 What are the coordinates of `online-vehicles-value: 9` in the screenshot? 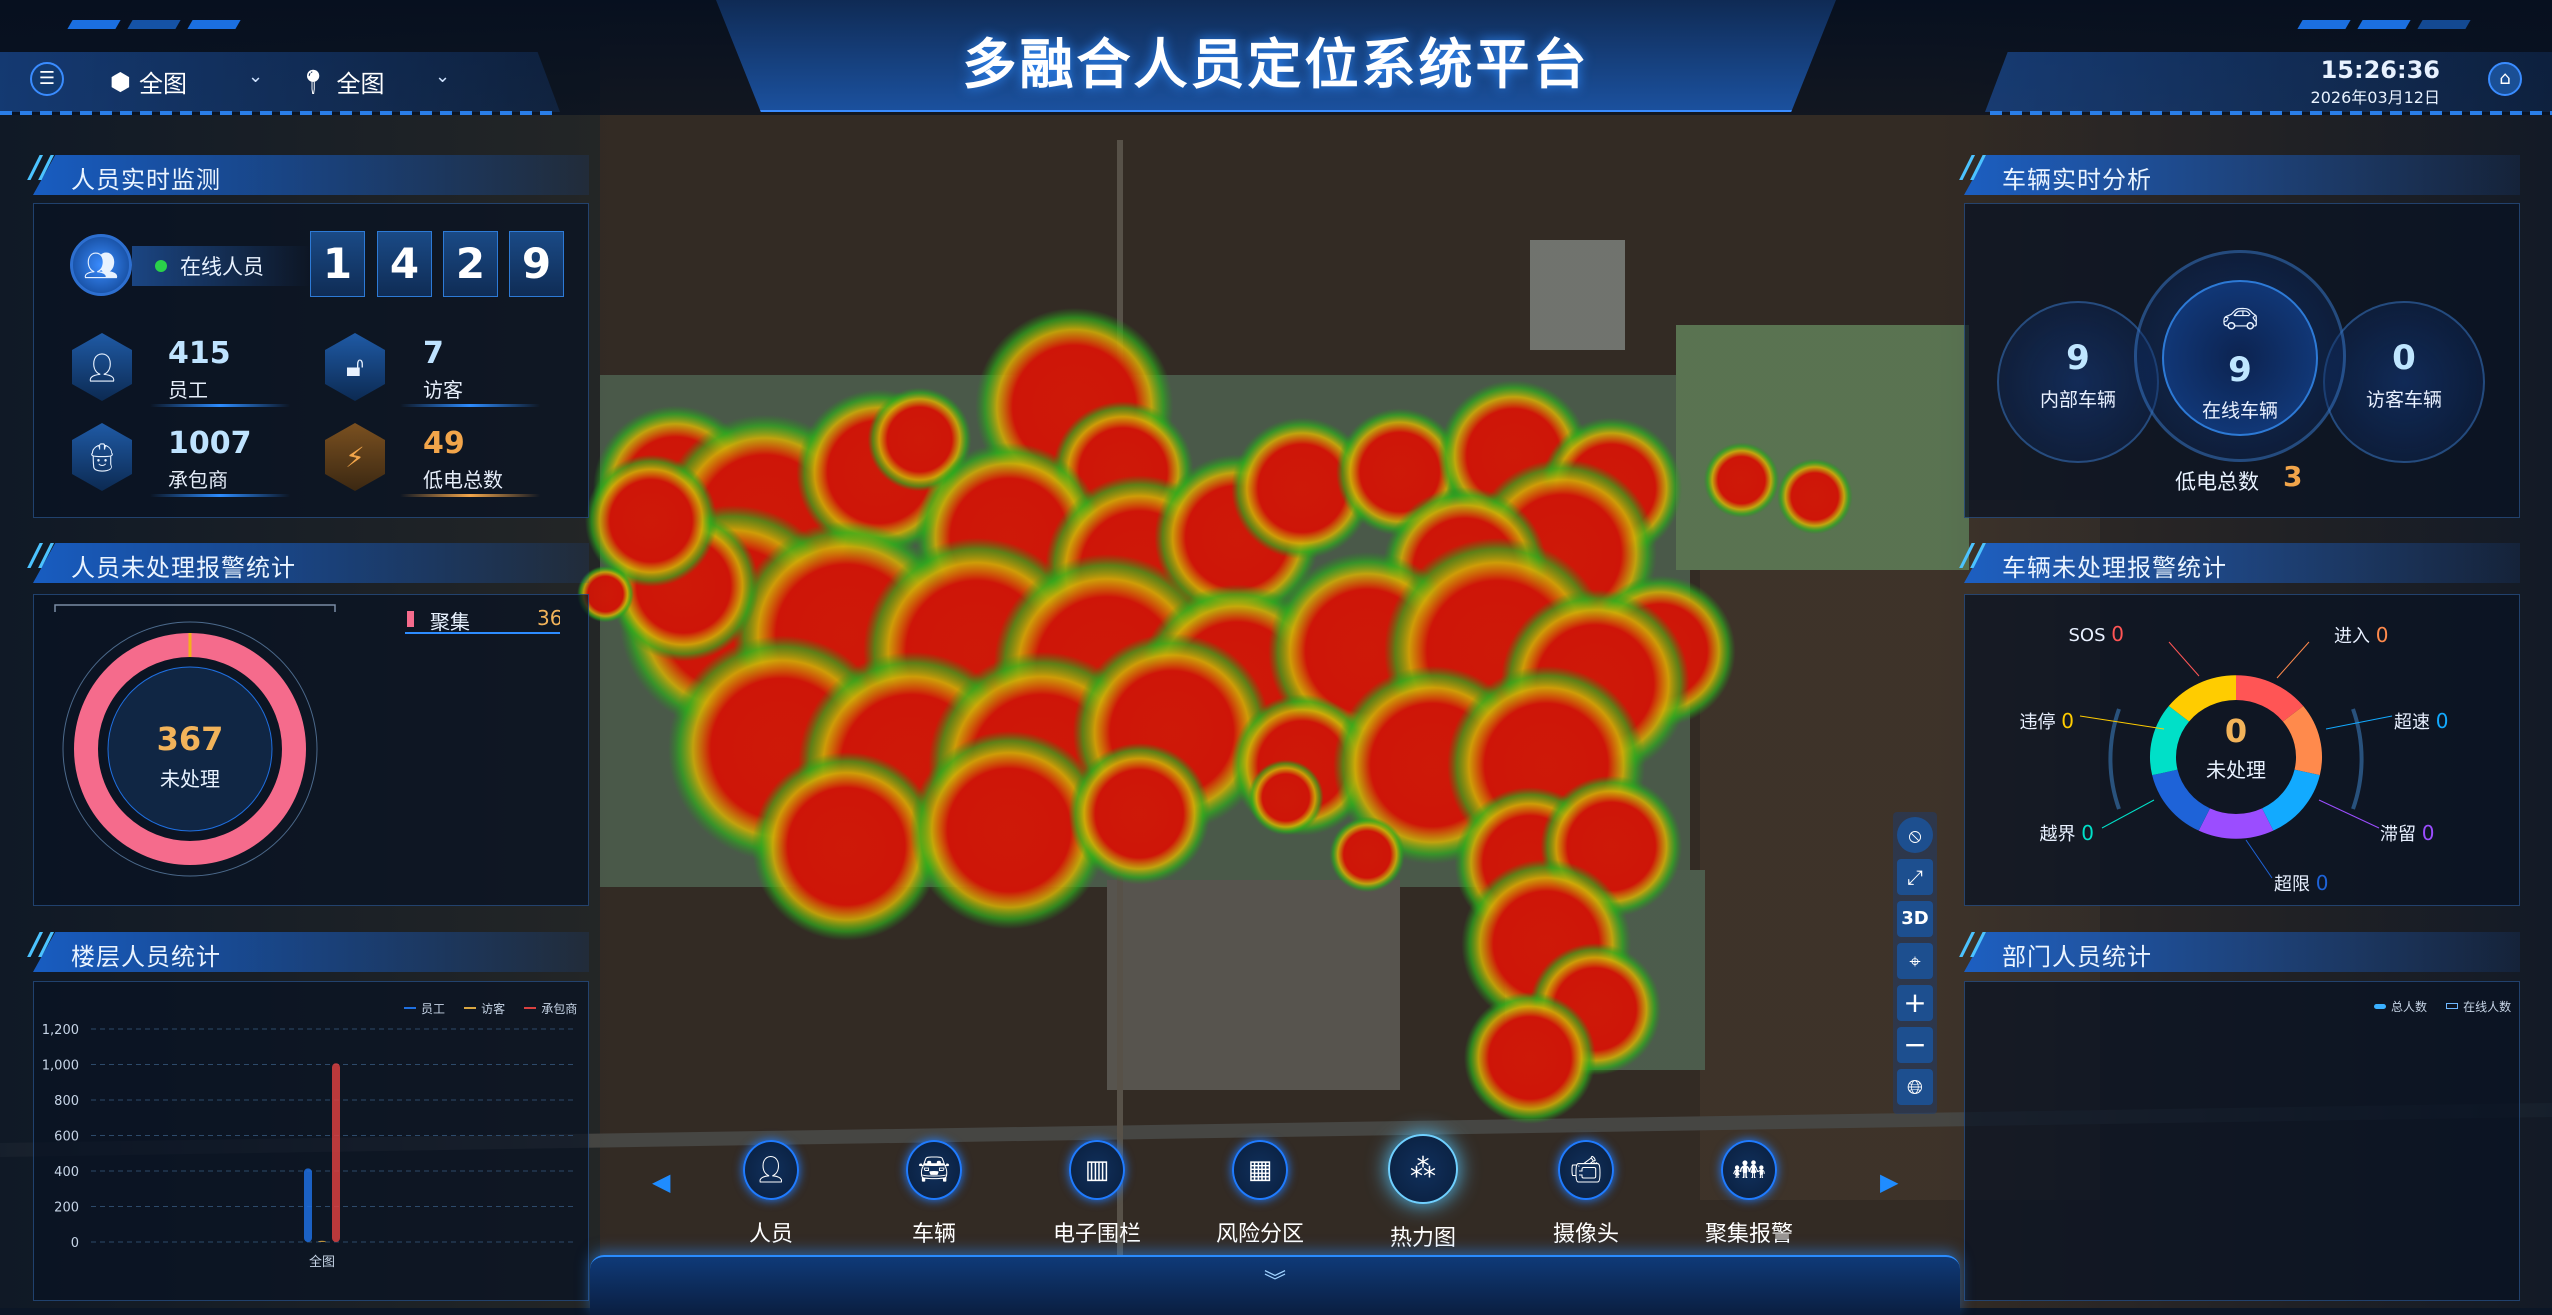 It's located at (2240, 370).